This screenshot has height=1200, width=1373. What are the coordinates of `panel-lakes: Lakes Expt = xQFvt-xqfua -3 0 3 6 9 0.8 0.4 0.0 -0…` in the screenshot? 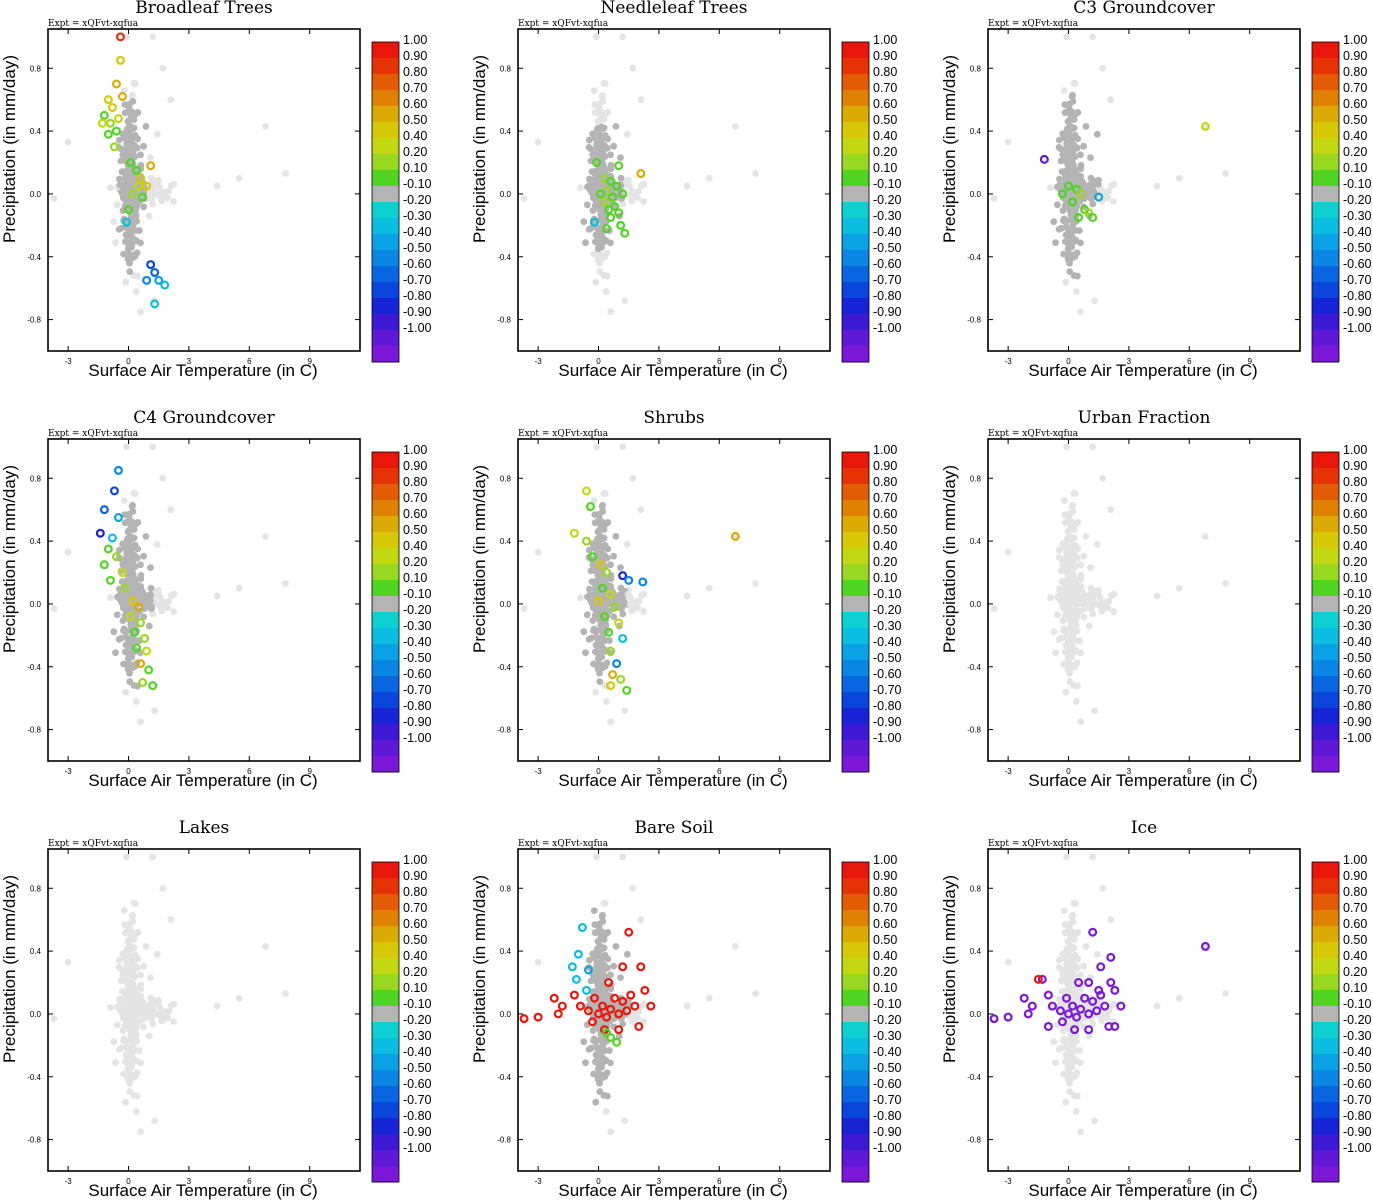 It's located at (216, 1009).